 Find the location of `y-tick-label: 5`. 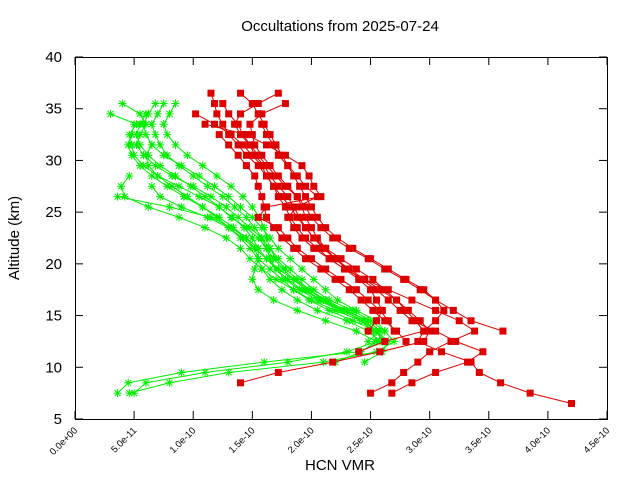

y-tick-label: 5 is located at coordinates (58, 419).